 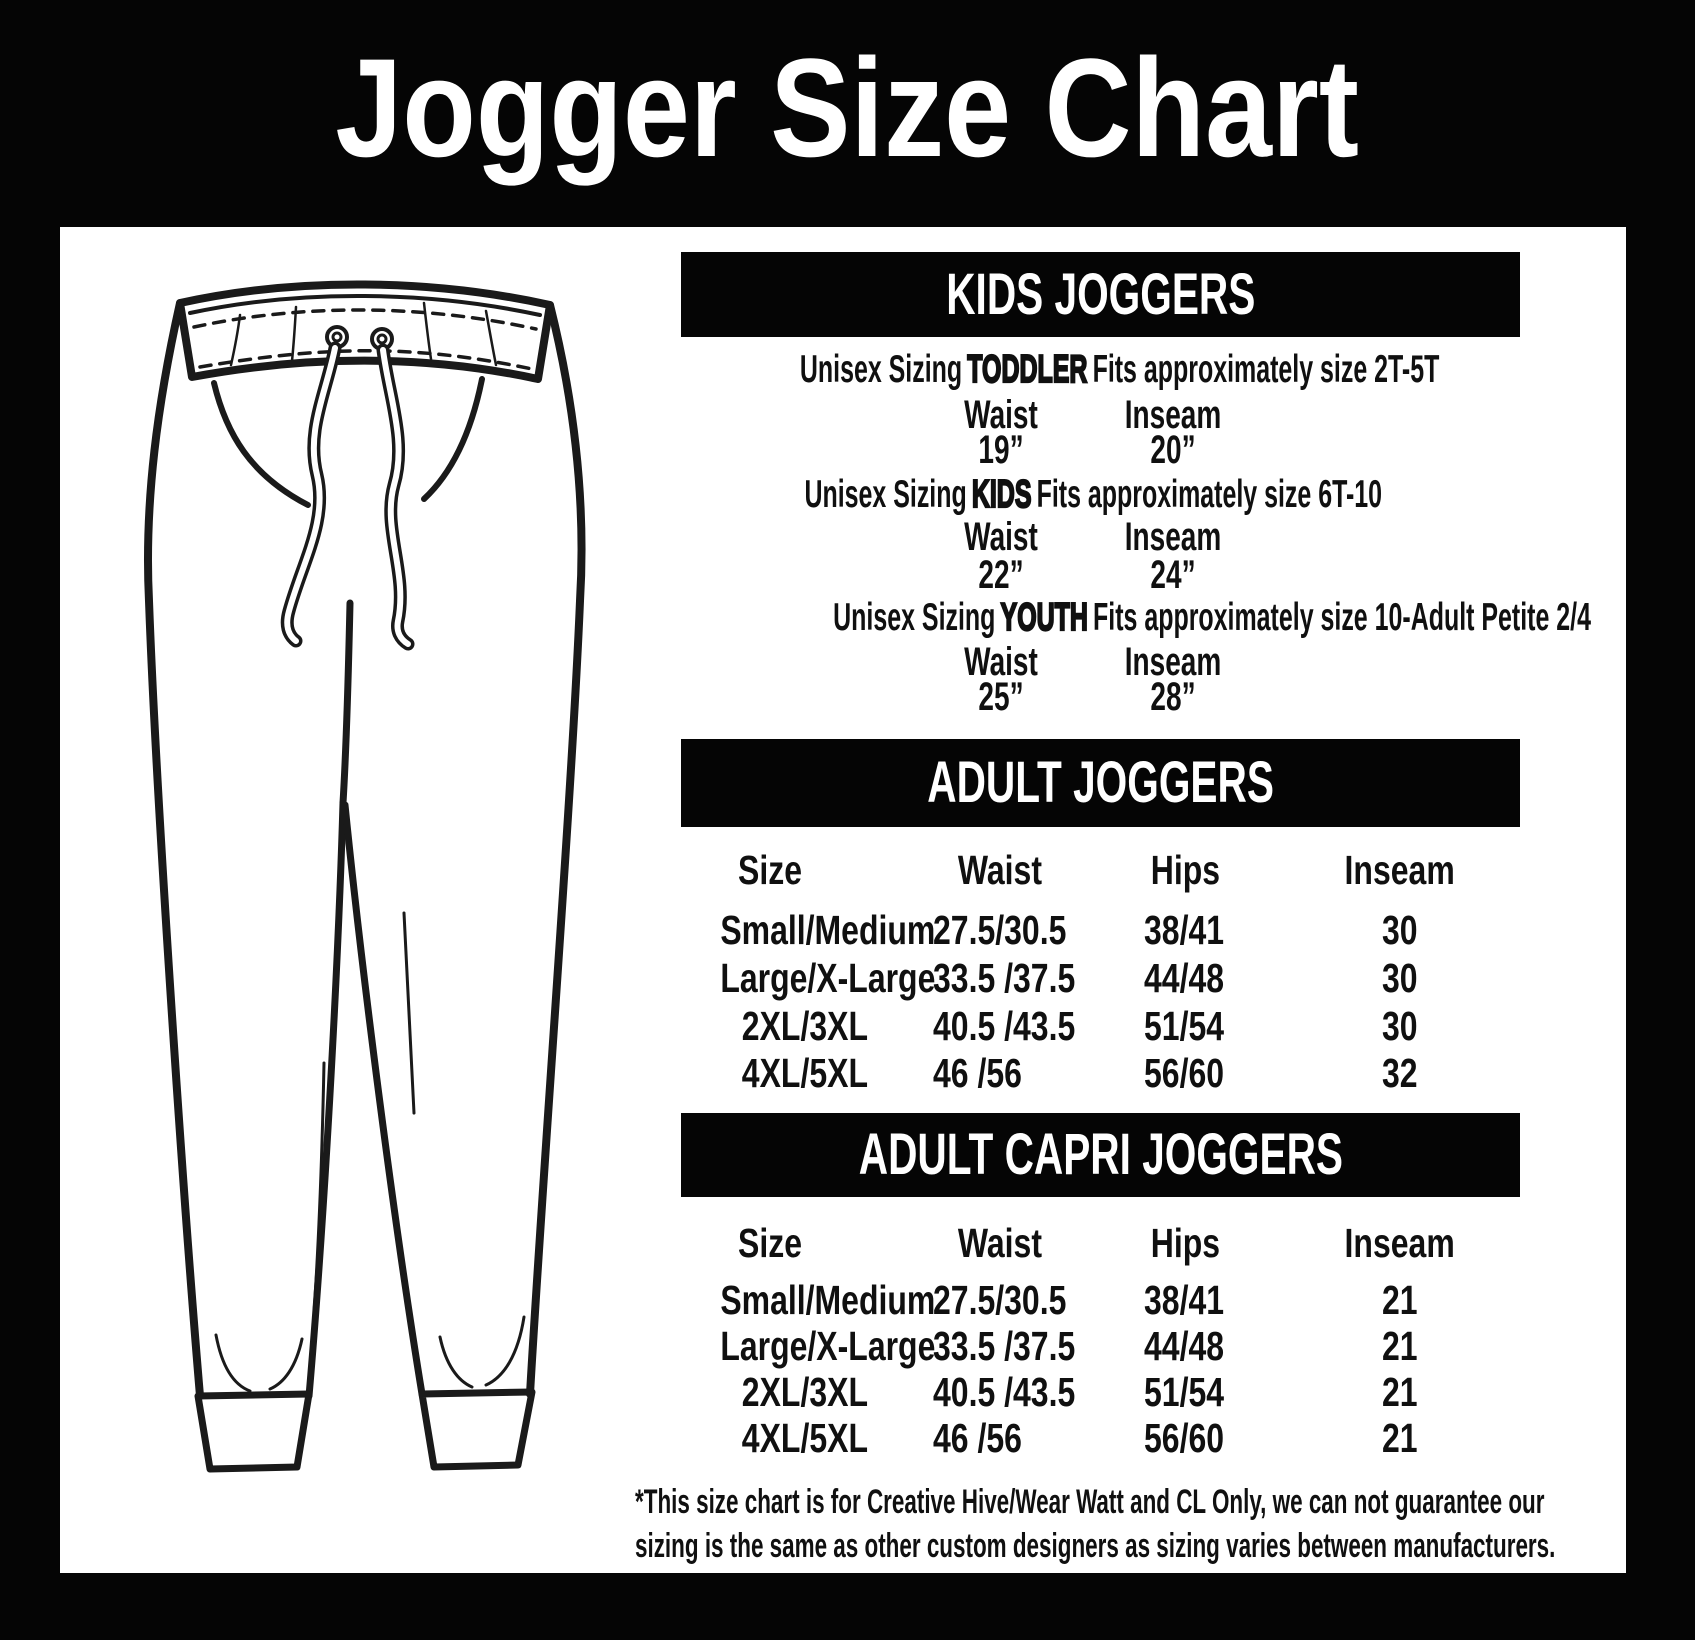 I want to click on inseam-cell: 32, so click(x=1400, y=1073).